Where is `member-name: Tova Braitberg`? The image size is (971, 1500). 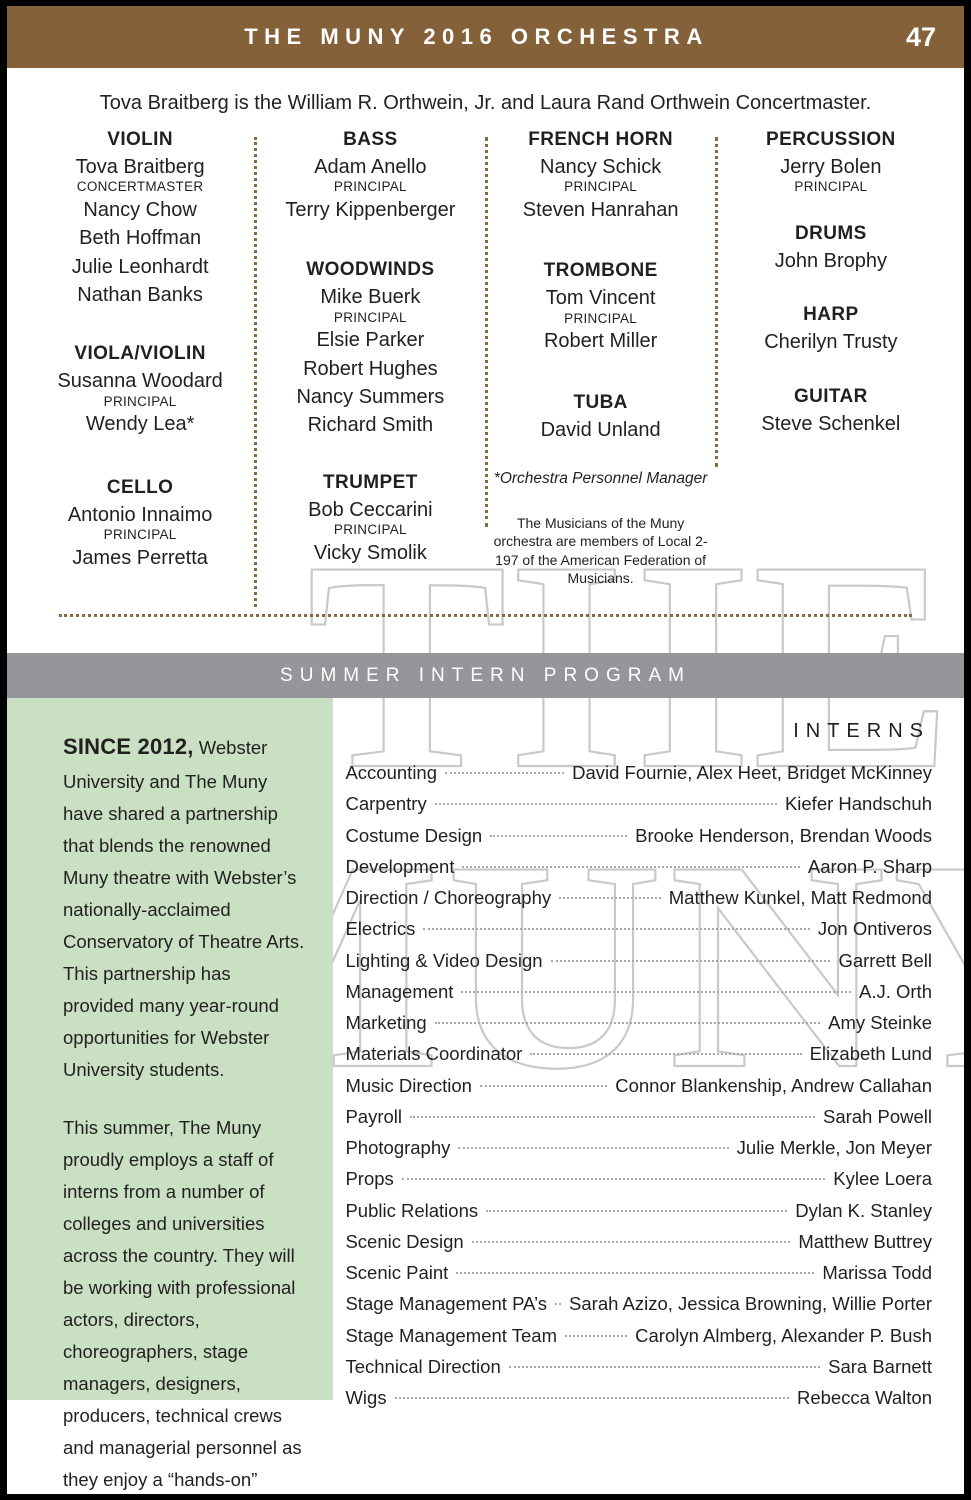 member-name: Tova Braitberg is located at coordinates (140, 167).